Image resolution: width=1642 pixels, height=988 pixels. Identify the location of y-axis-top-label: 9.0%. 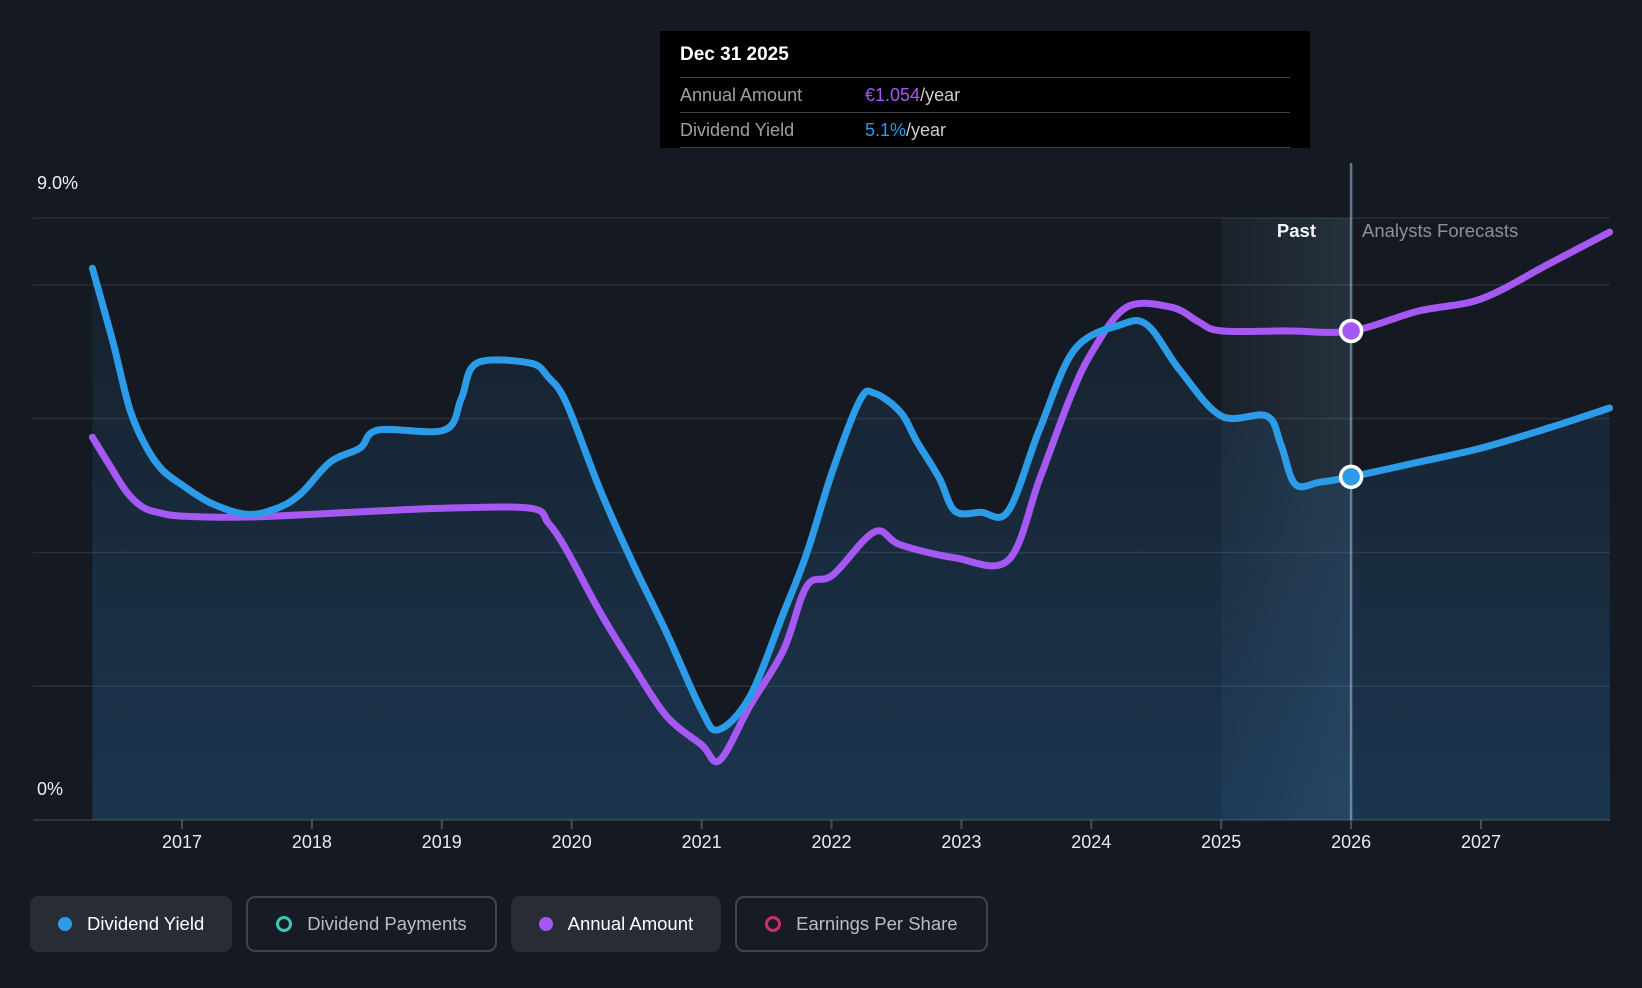
(58, 183).